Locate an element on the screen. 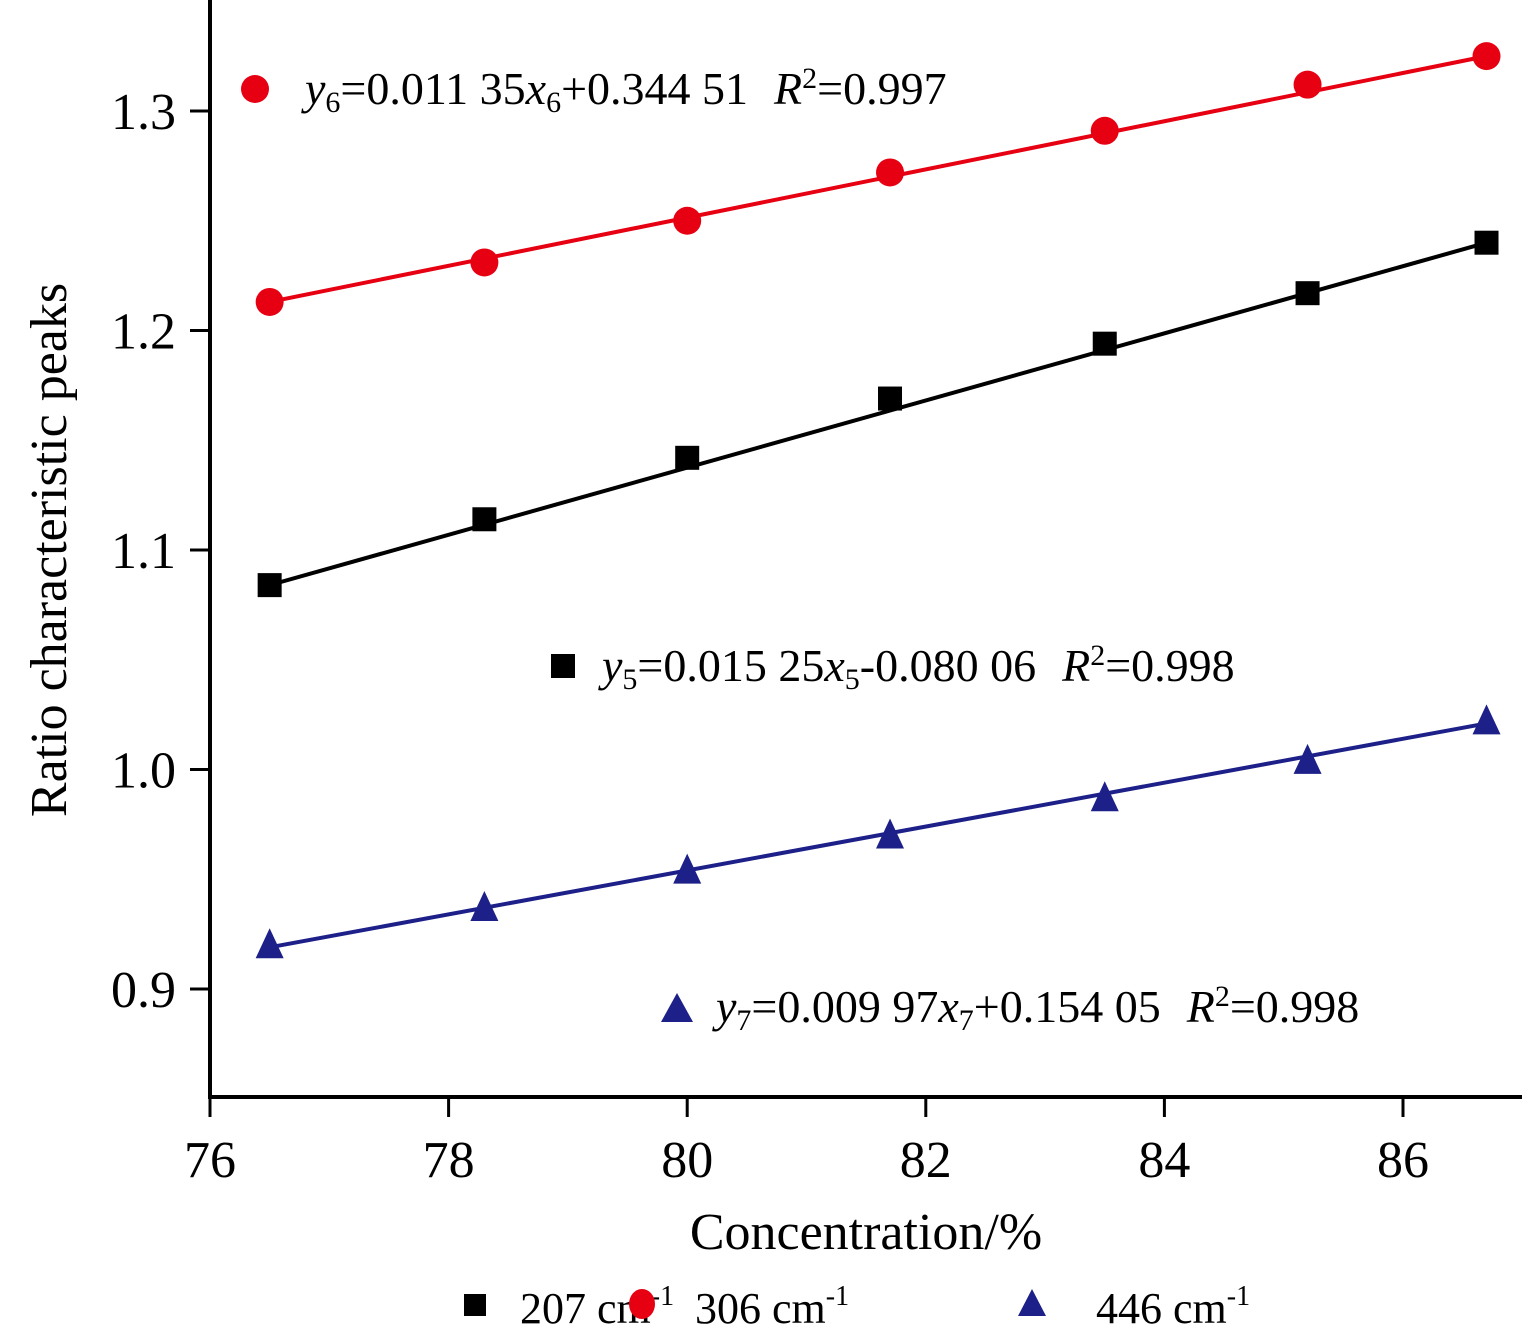 The image size is (1525, 1338). y-tick-label: 1.0 is located at coordinates (143, 771).